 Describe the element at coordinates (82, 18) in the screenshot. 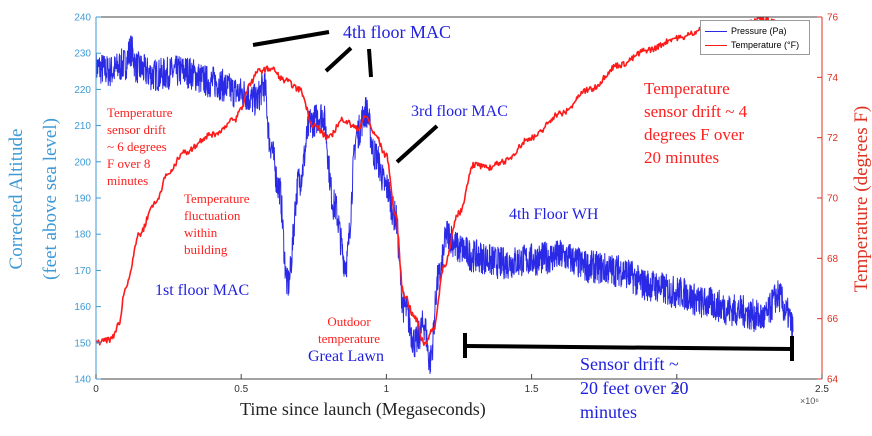

I see `y-left-tick-label: 240` at that location.